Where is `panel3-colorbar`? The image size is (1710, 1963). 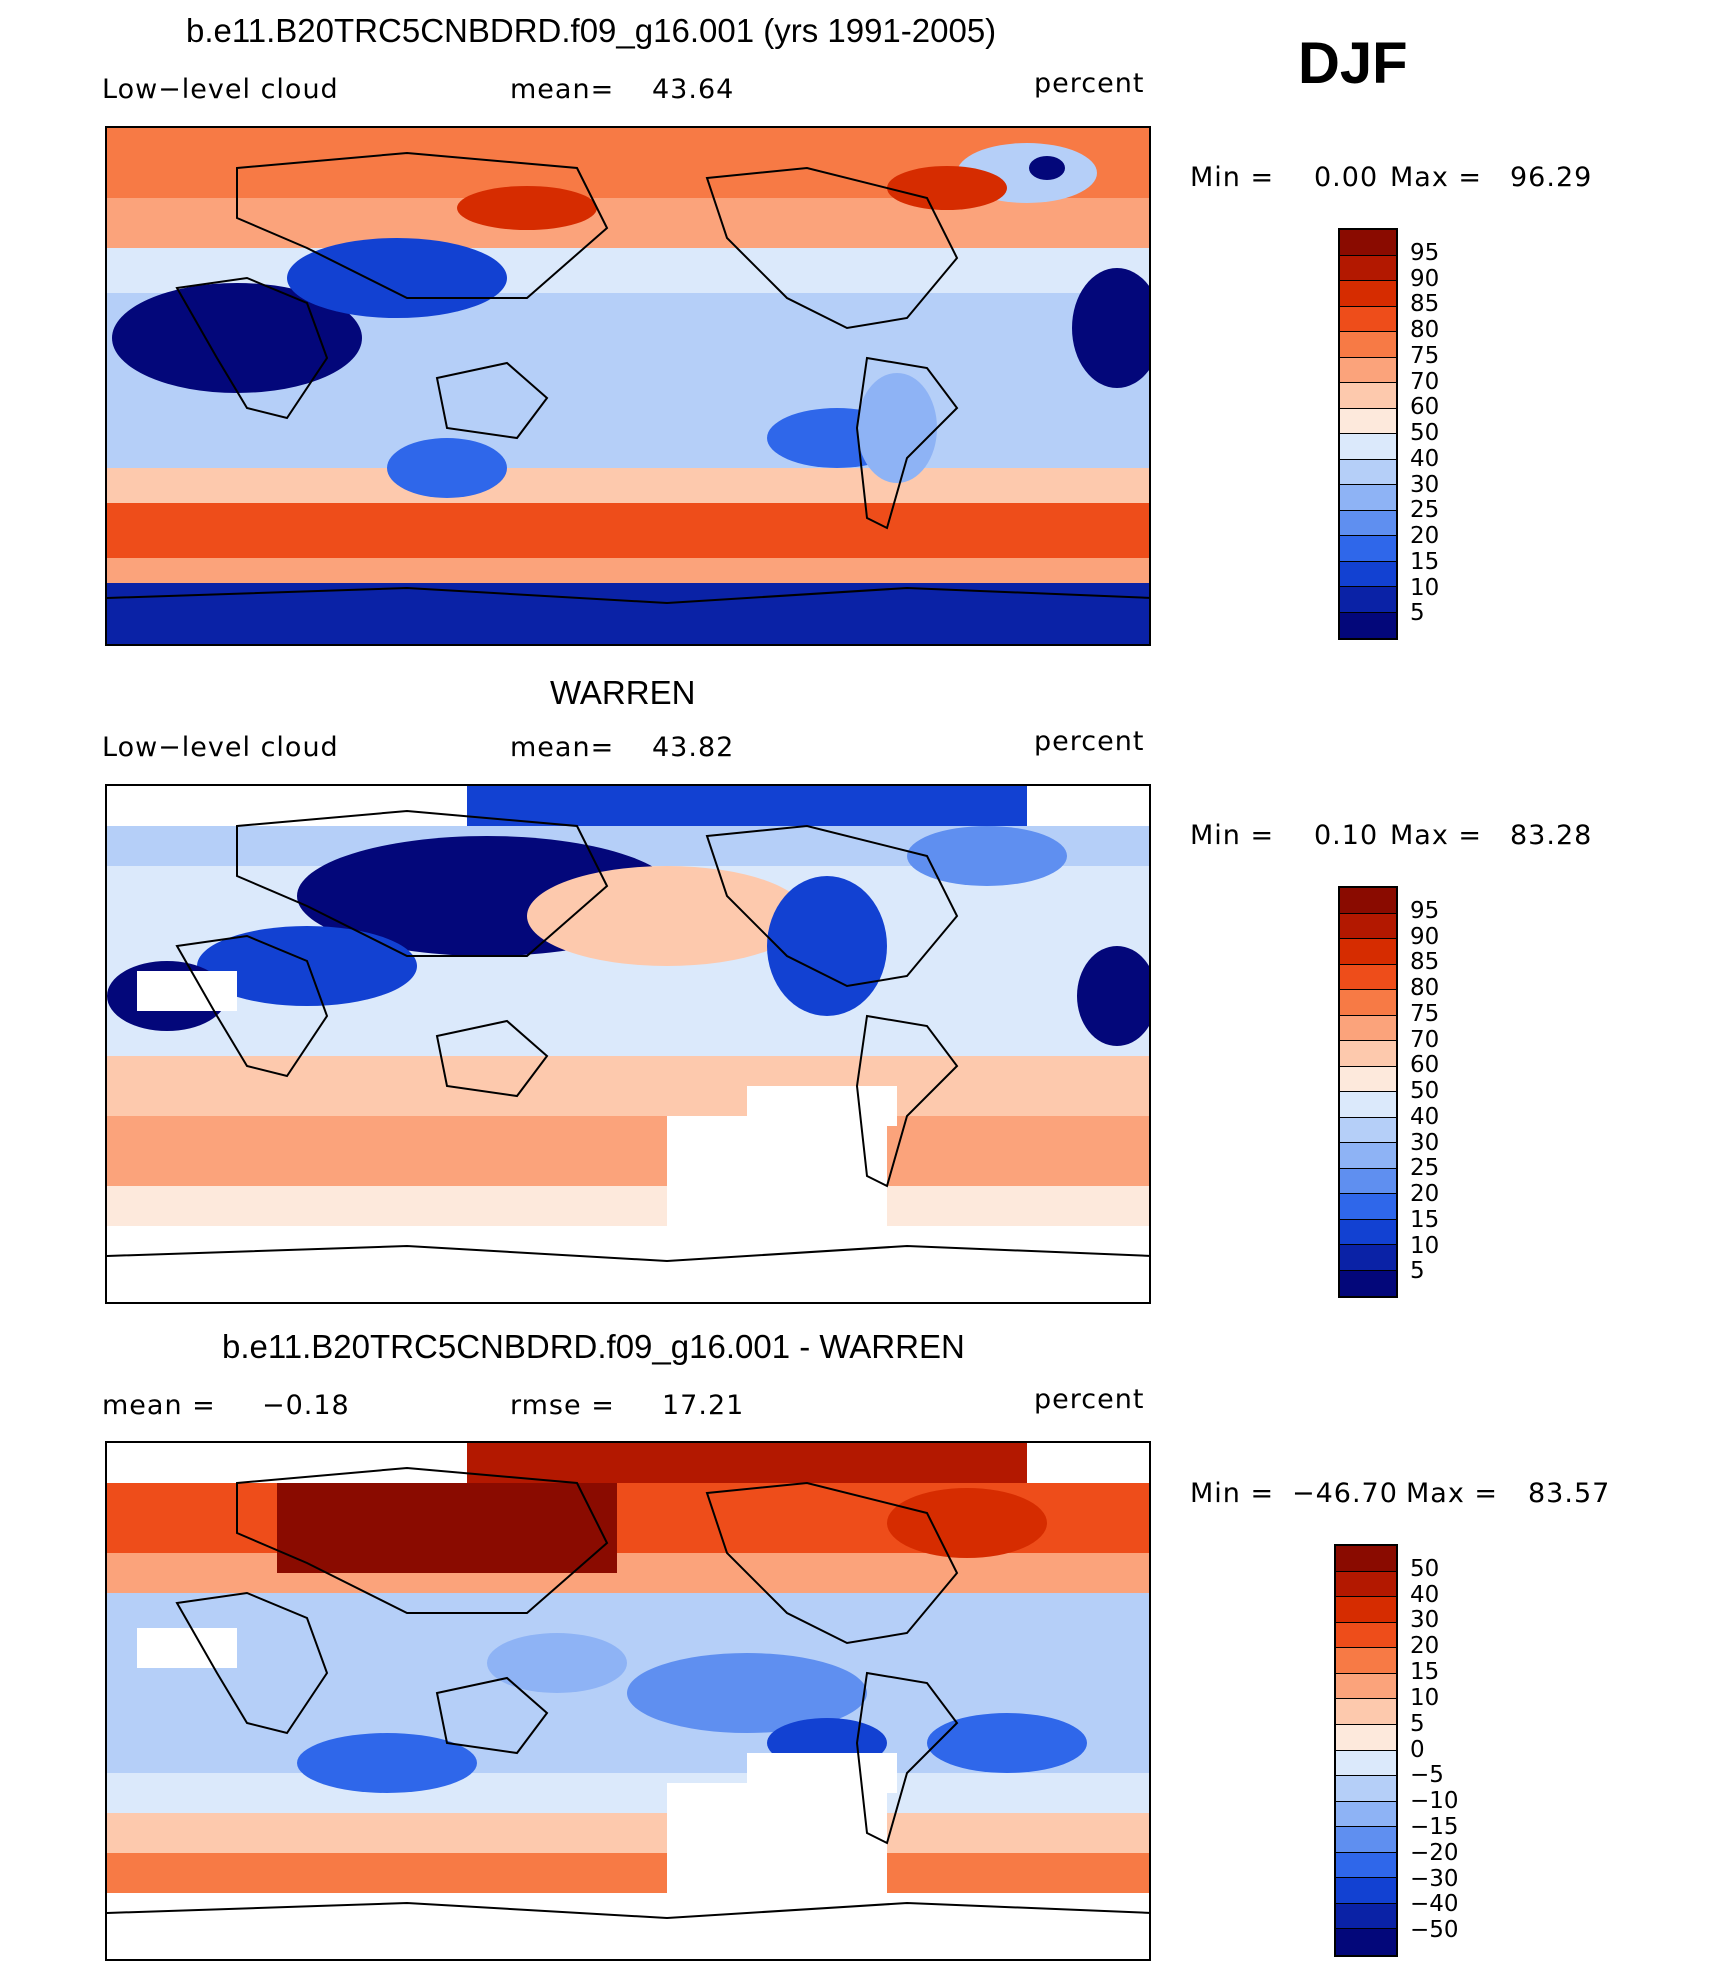
panel3-colorbar is located at coordinates (1366, 1750).